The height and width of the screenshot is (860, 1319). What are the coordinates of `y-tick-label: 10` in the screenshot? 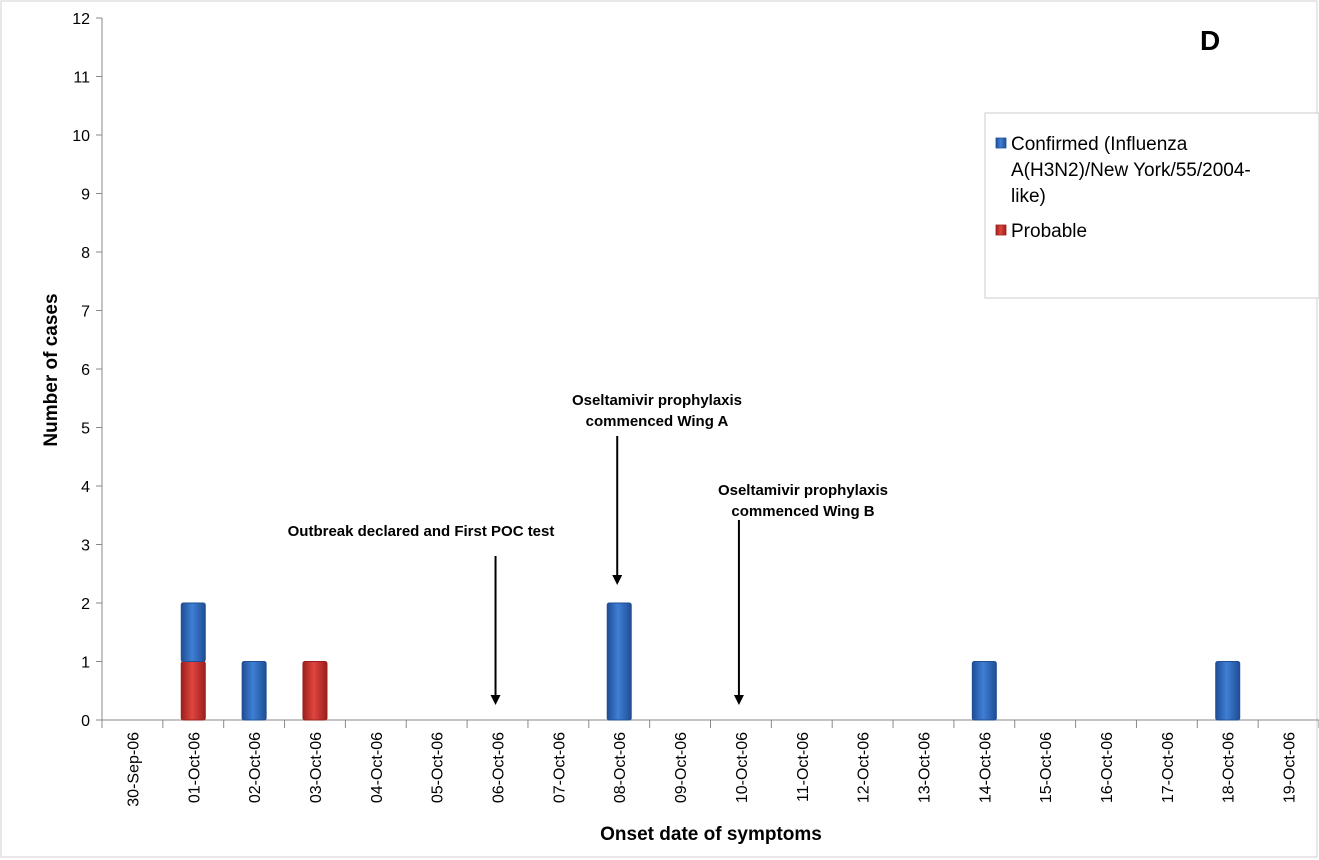 It's located at (81, 136).